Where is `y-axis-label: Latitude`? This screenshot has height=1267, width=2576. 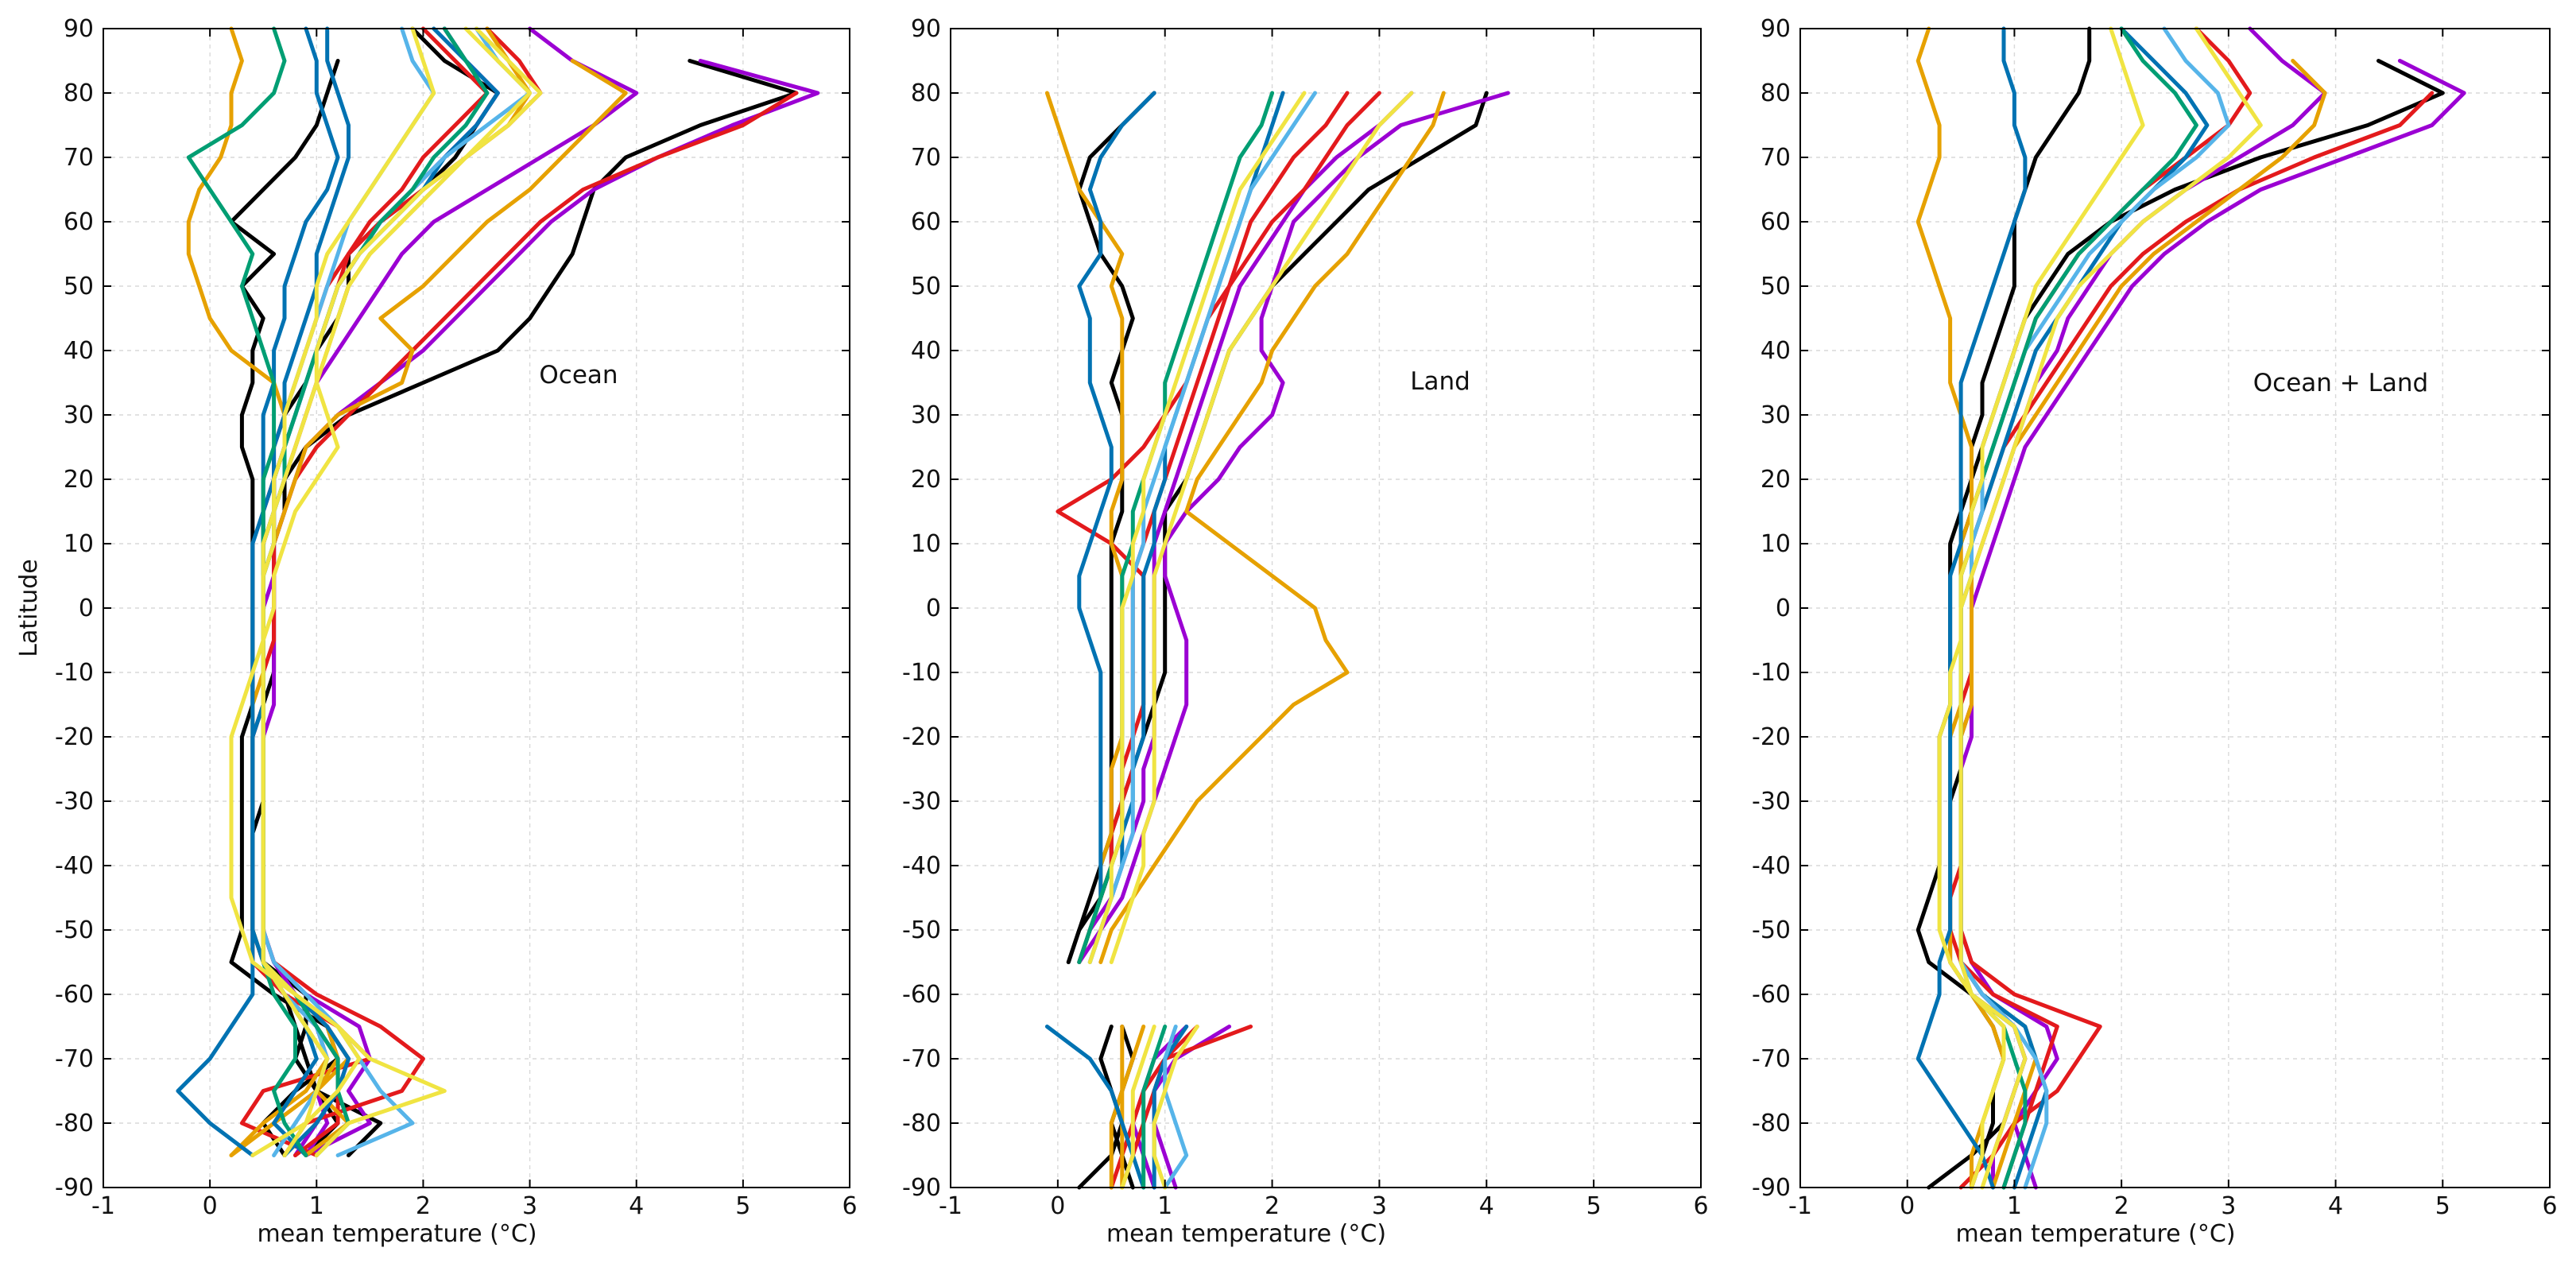
y-axis-label: Latitude is located at coordinates (29, 608).